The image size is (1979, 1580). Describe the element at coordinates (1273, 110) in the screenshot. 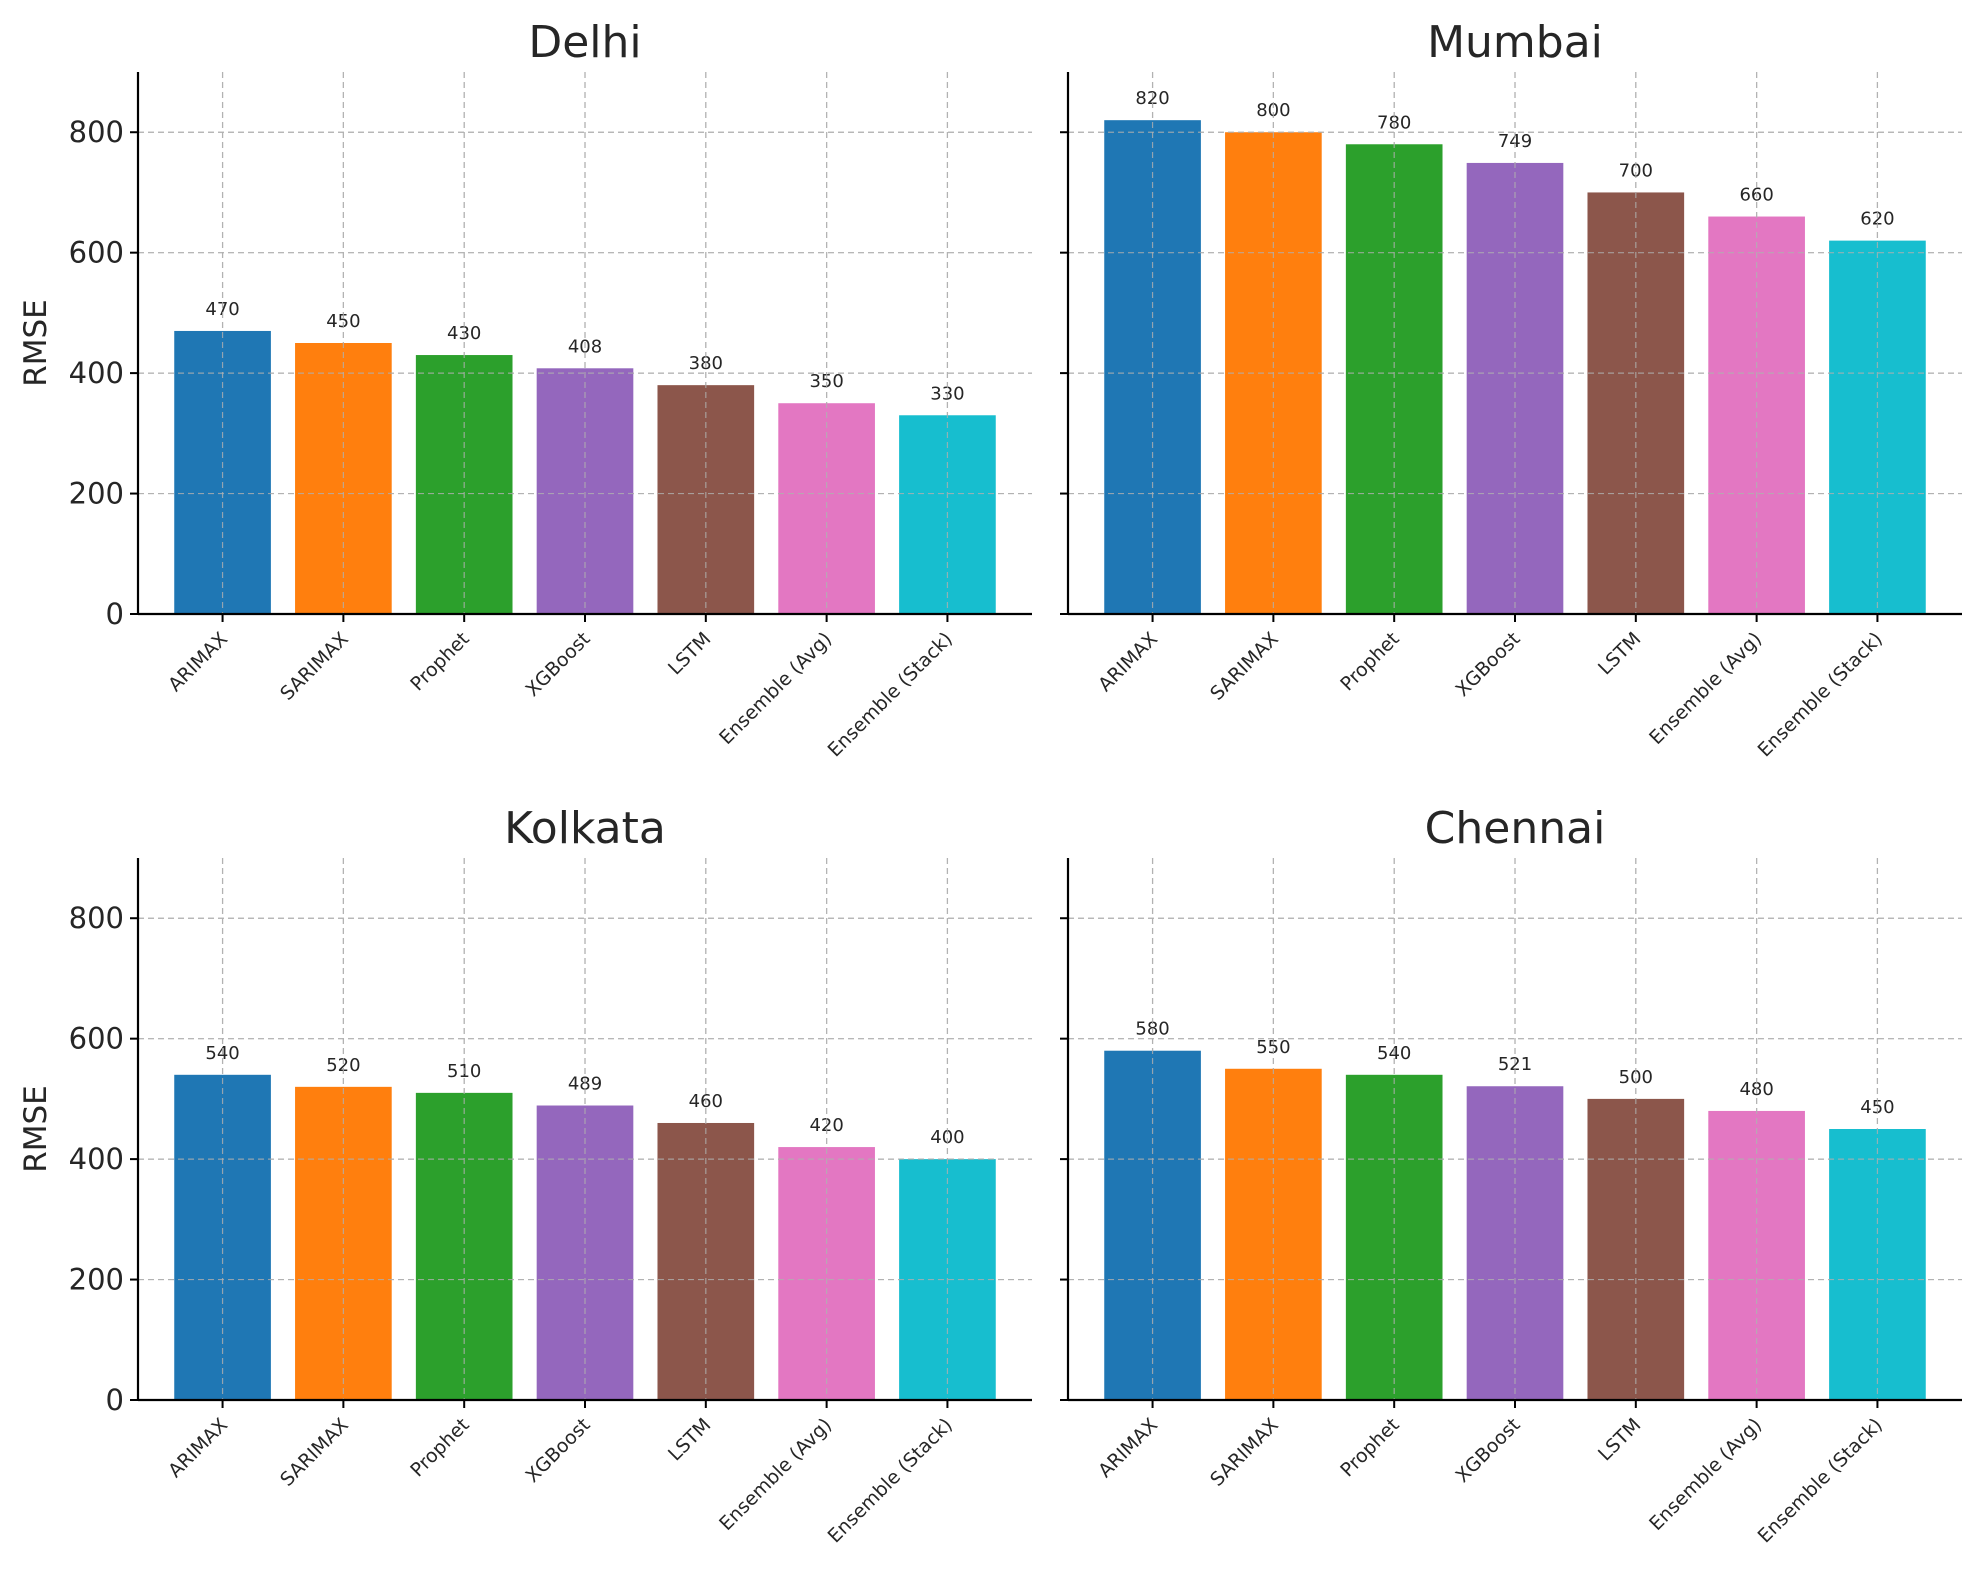

I see `data-label: 800` at that location.